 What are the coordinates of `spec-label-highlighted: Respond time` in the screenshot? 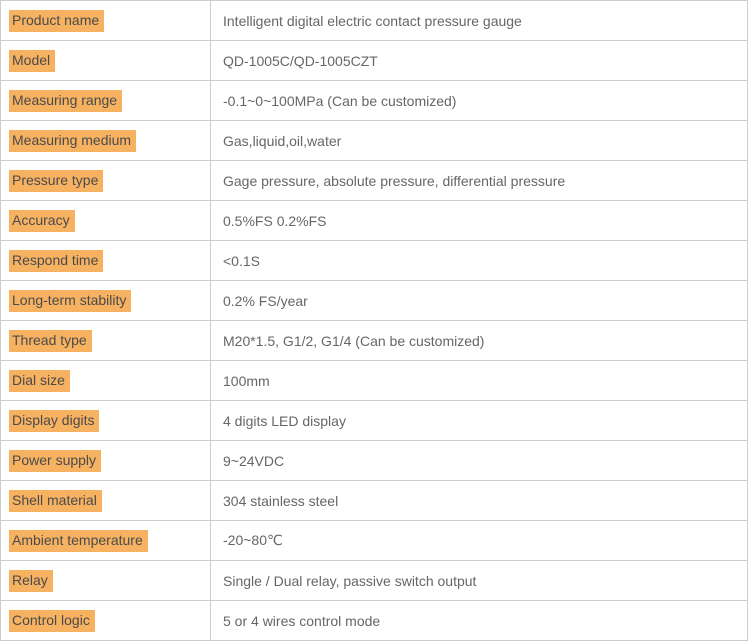 It's located at (56, 260).